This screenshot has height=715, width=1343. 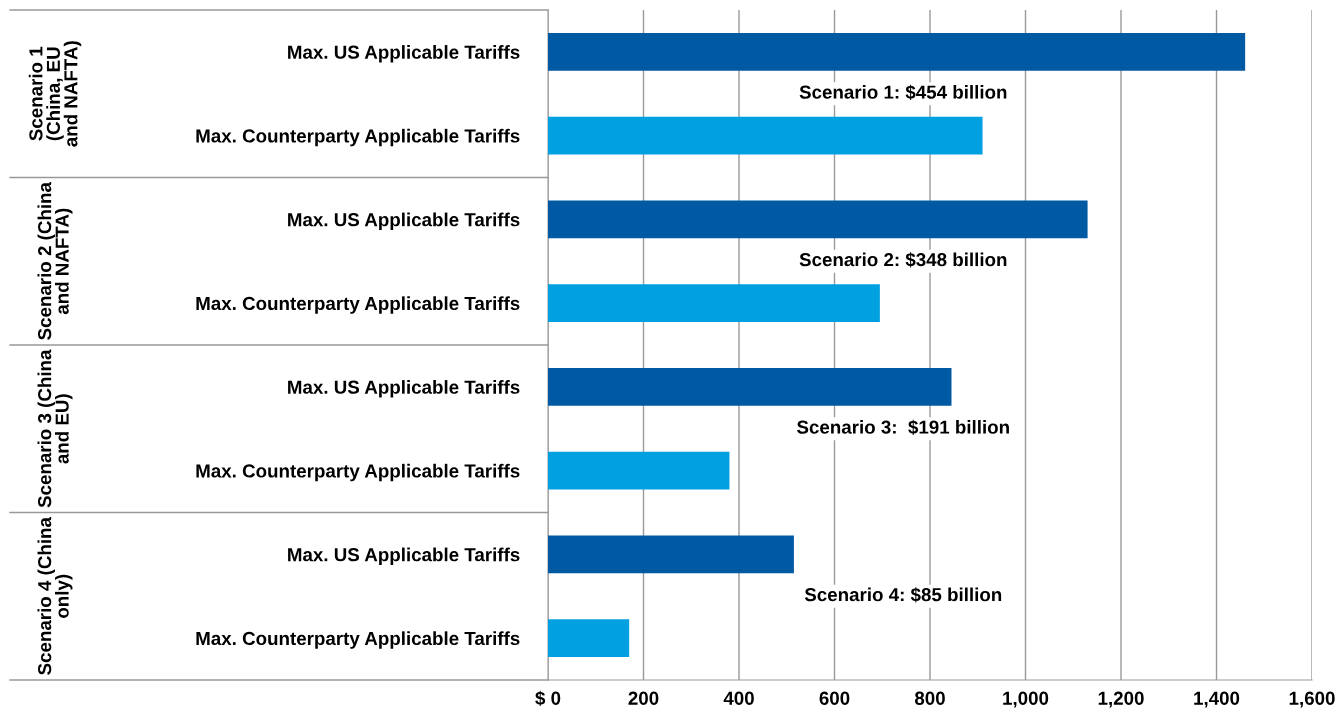 What do you see at coordinates (1121, 699) in the screenshot?
I see `x-tick-label: 1,200` at bounding box center [1121, 699].